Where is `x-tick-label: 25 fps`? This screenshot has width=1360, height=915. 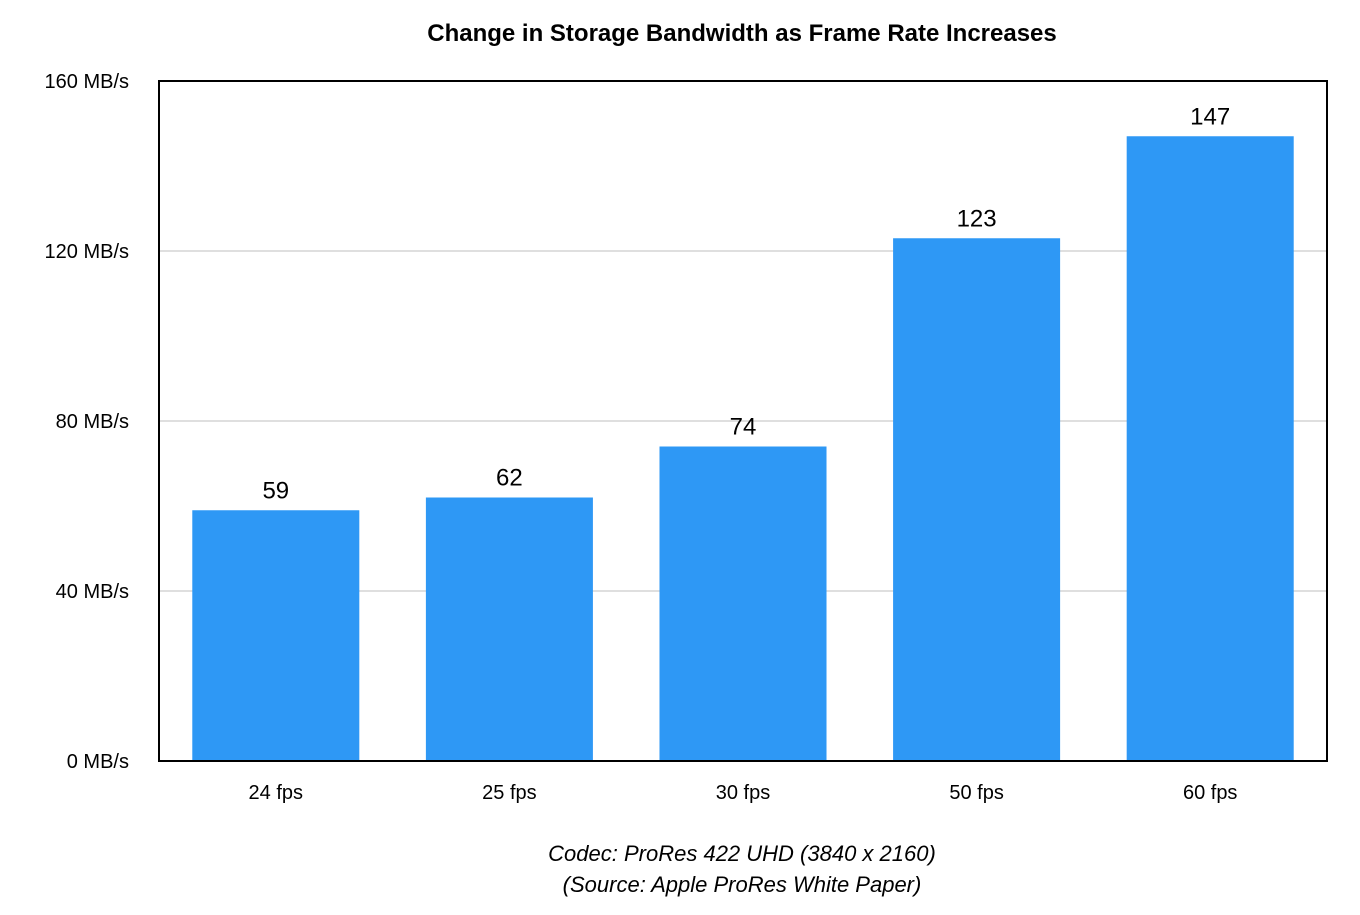 x-tick-label: 25 fps is located at coordinates (509, 793).